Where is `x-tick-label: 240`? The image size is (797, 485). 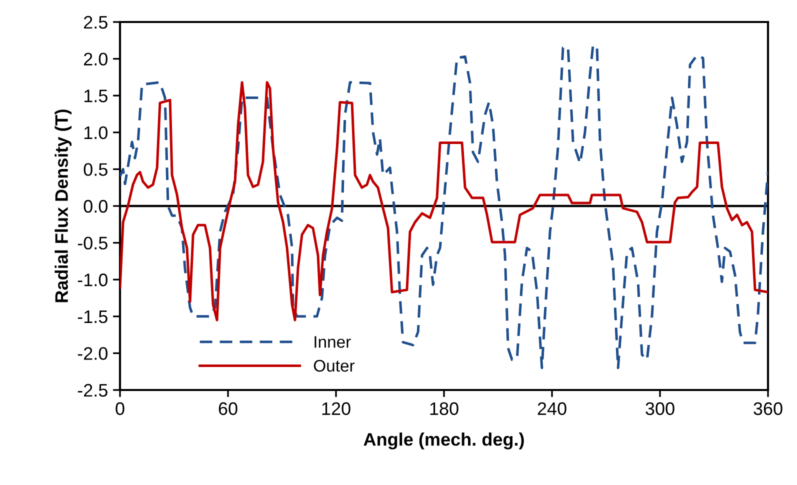 x-tick-label: 240 is located at coordinates (552, 409).